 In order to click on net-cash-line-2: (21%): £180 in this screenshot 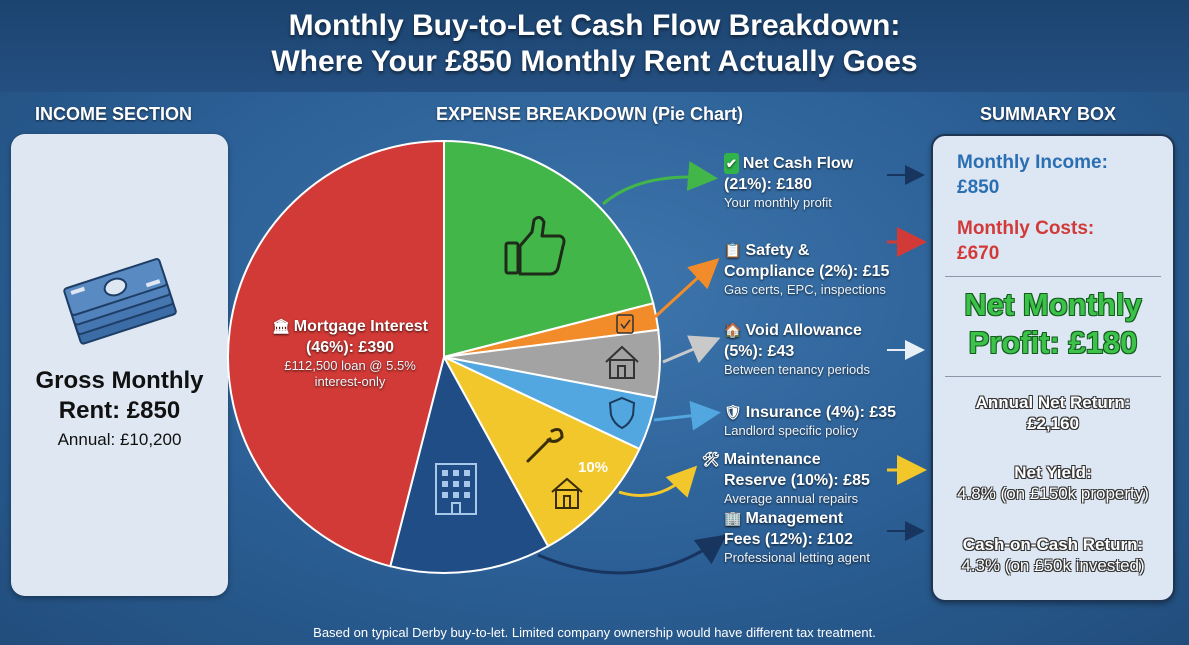, I will do `click(768, 184)`.